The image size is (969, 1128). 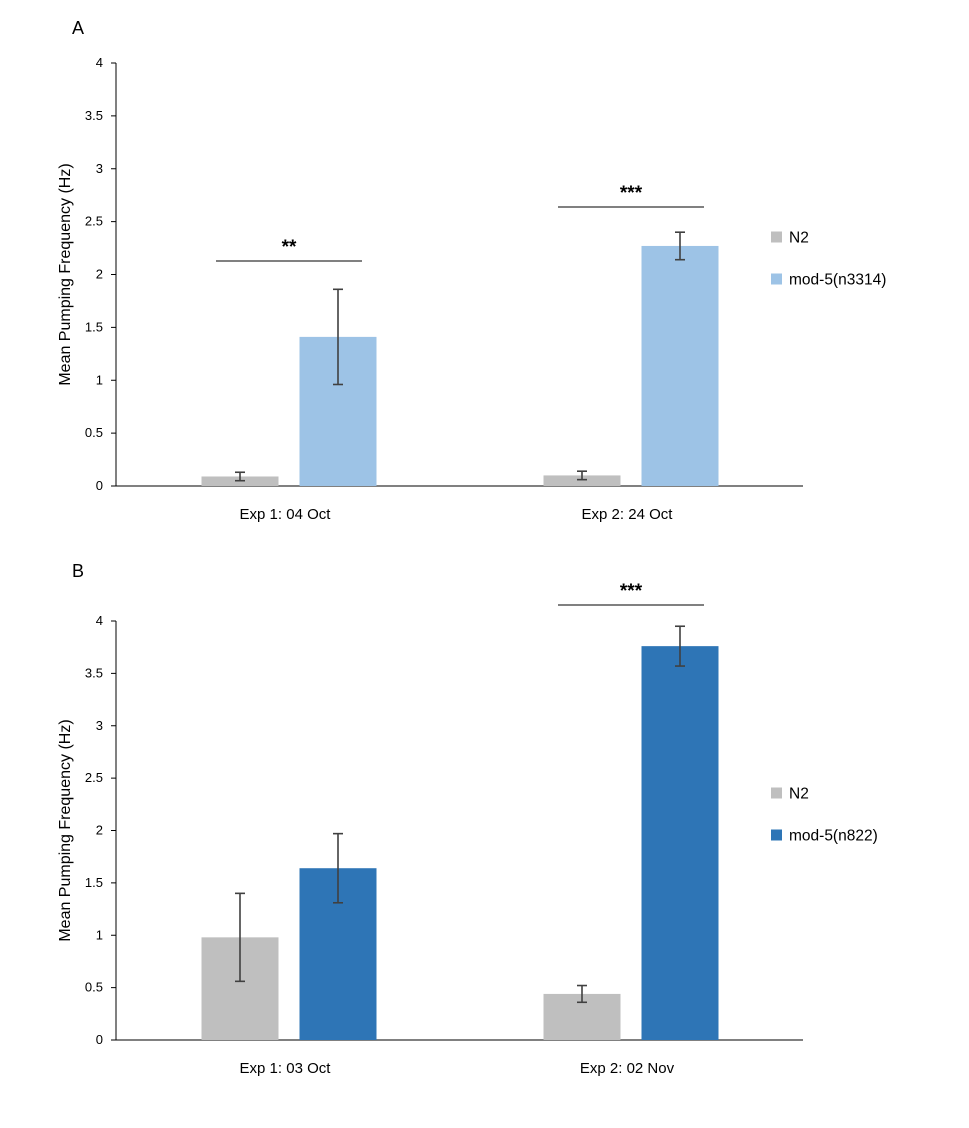 What do you see at coordinates (78, 571) in the screenshot?
I see `panel-letter: B` at bounding box center [78, 571].